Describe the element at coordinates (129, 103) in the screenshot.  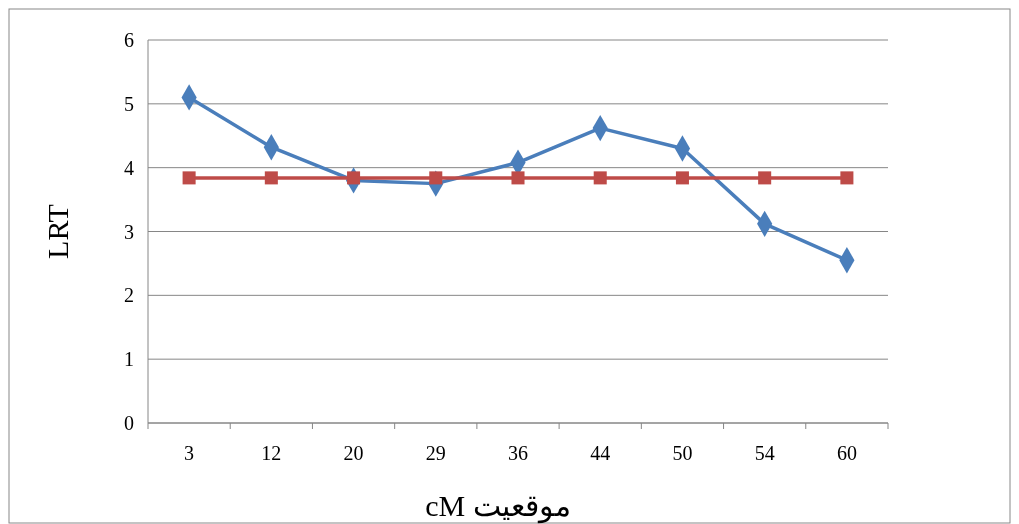
I see `y-tick-label: 5` at that location.